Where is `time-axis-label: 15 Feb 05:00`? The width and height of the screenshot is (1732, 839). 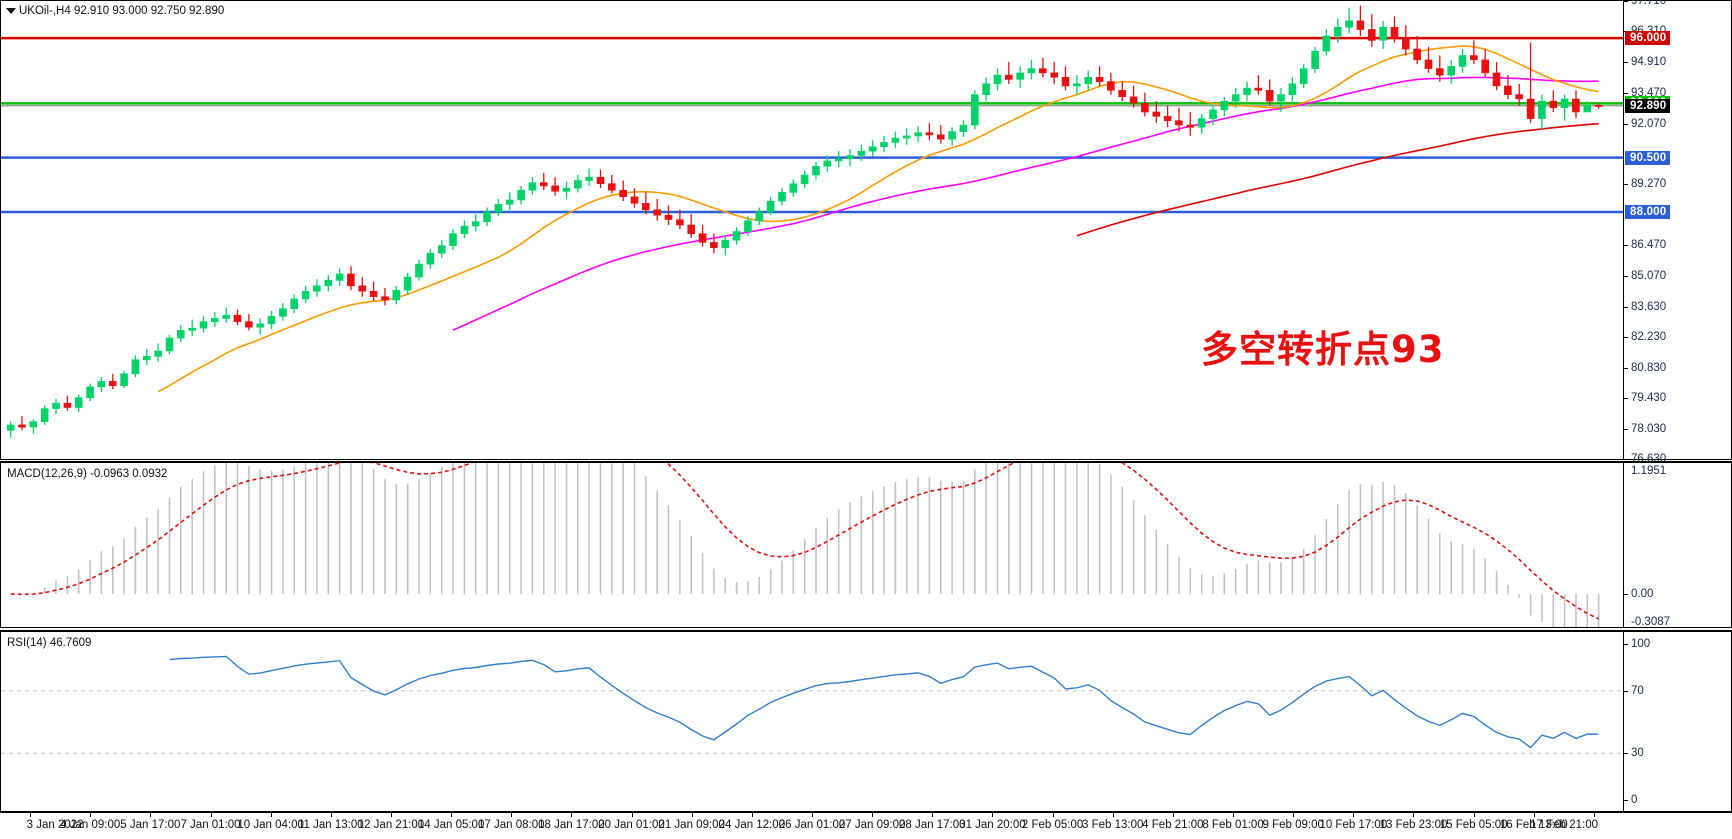 time-axis-label: 15 Feb 05:00 is located at coordinates (1473, 825).